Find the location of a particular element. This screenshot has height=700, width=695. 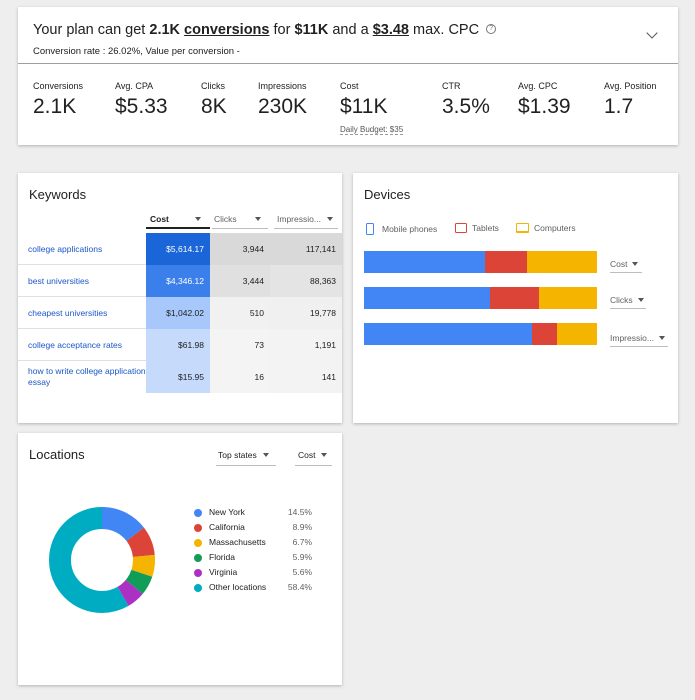

metric-select-clicks: Clicks is located at coordinates (627, 300).